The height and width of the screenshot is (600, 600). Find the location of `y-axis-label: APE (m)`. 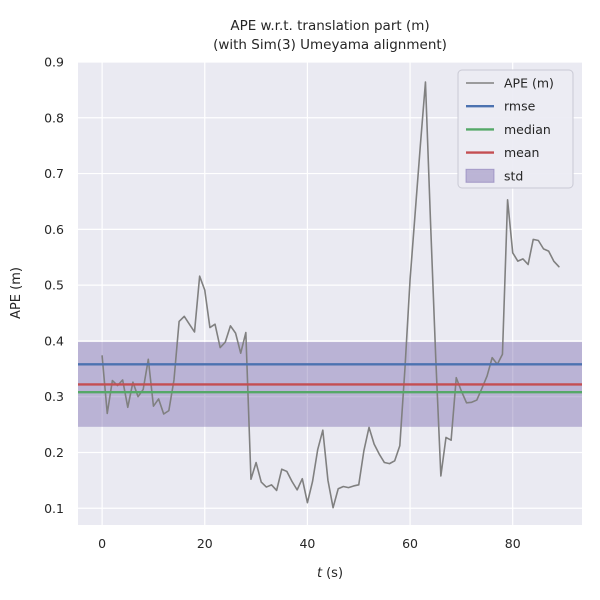

y-axis-label: APE (m) is located at coordinates (16, 293).